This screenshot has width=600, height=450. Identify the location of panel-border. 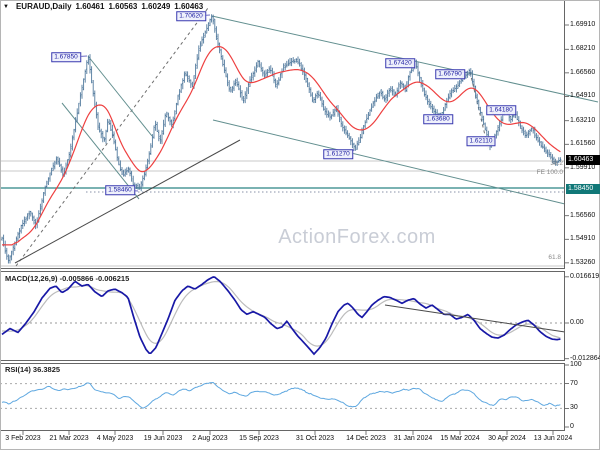
(282, 397).